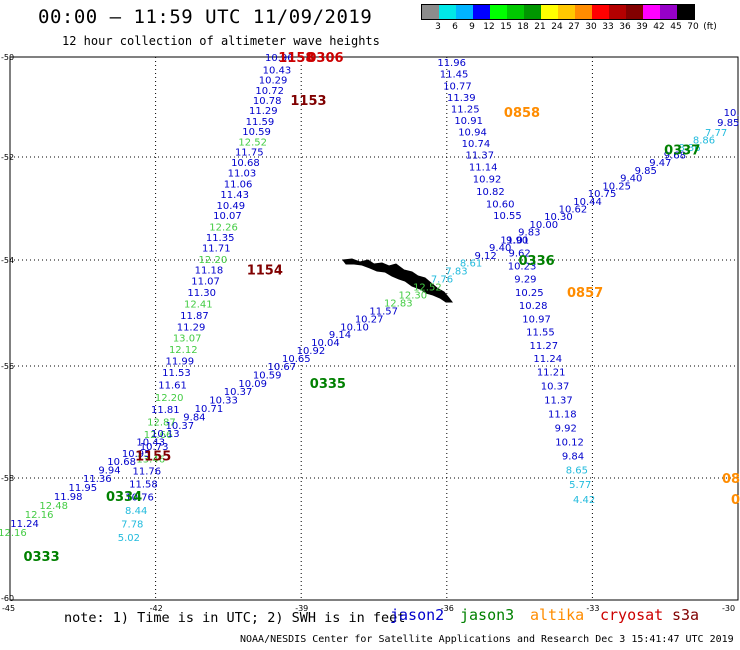  What do you see at coordinates (24, 524) in the screenshot?
I see `wave-height-value: 11.24` at bounding box center [24, 524].